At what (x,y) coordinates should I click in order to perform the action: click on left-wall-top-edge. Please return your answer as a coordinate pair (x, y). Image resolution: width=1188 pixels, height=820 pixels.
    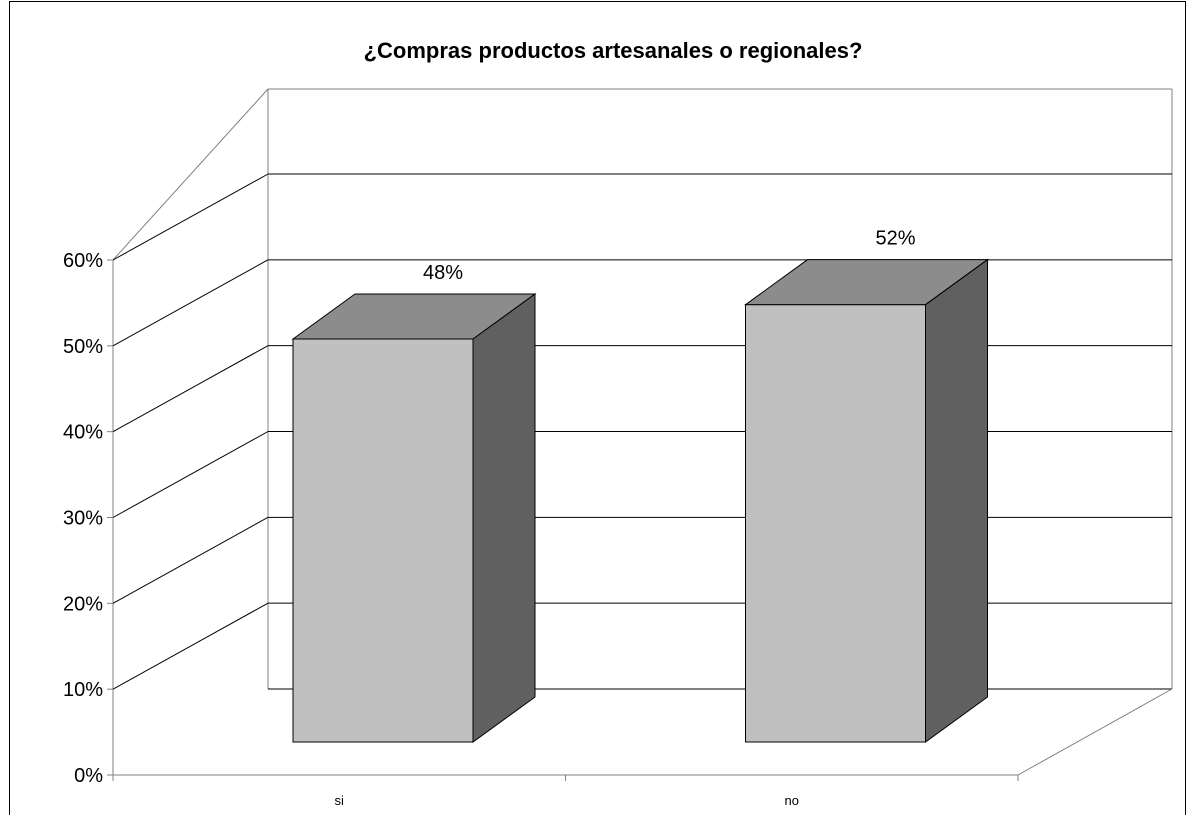
    Looking at the image, I should click on (190, 174).